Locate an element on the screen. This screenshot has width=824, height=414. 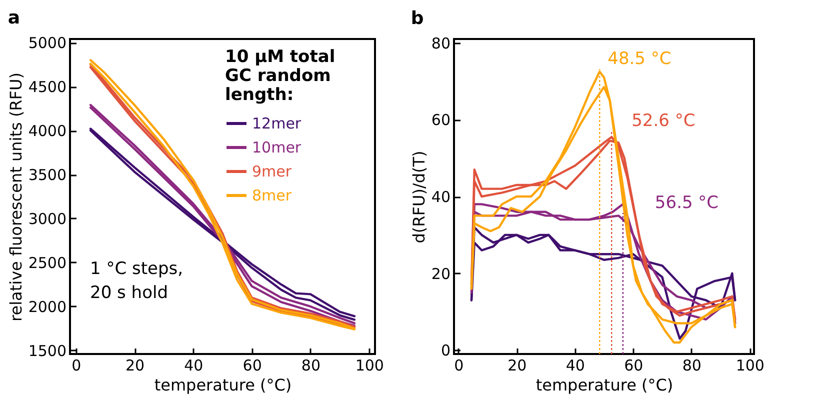
legend-label: 12mer is located at coordinates (277, 123).